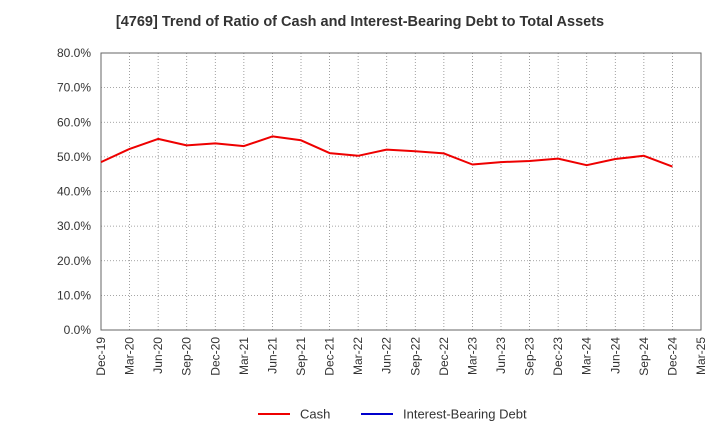 The height and width of the screenshot is (440, 720). Describe the element at coordinates (74, 122) in the screenshot. I see `y-tick-label: 60.0%` at that location.